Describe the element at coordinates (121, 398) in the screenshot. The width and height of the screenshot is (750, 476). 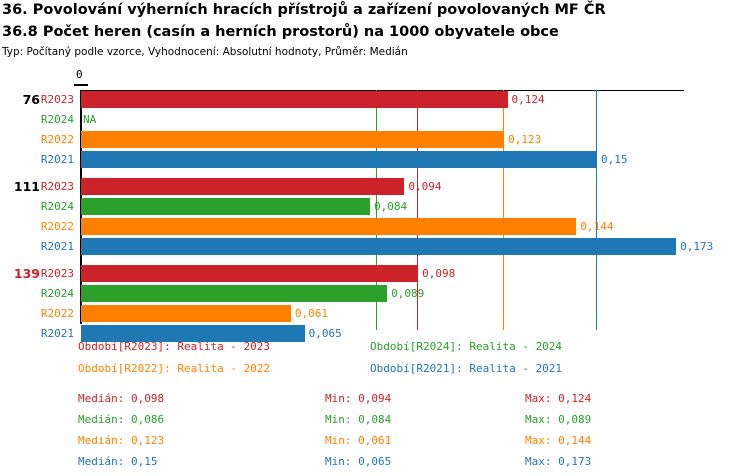
I see `stat-median-row0: Medián: 0,098` at that location.